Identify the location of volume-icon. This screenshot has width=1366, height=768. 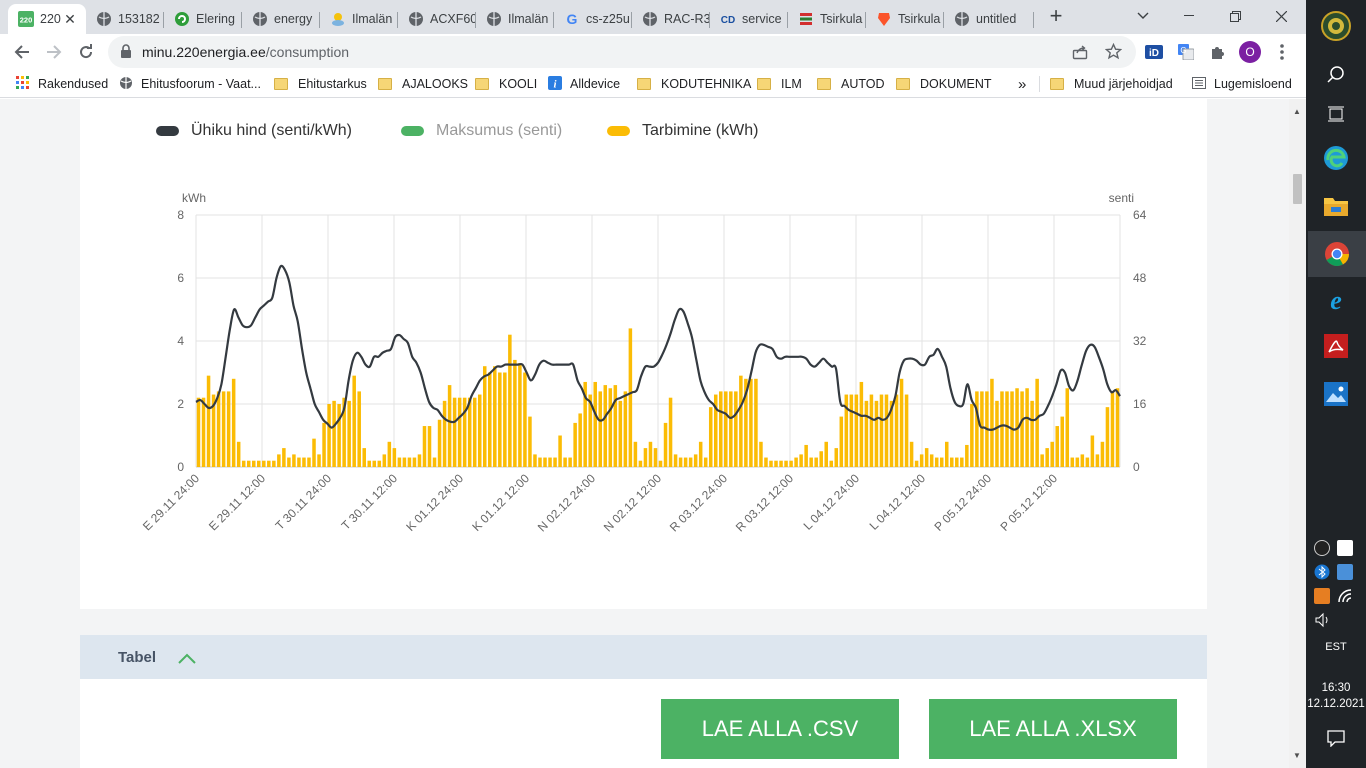
(1322, 620).